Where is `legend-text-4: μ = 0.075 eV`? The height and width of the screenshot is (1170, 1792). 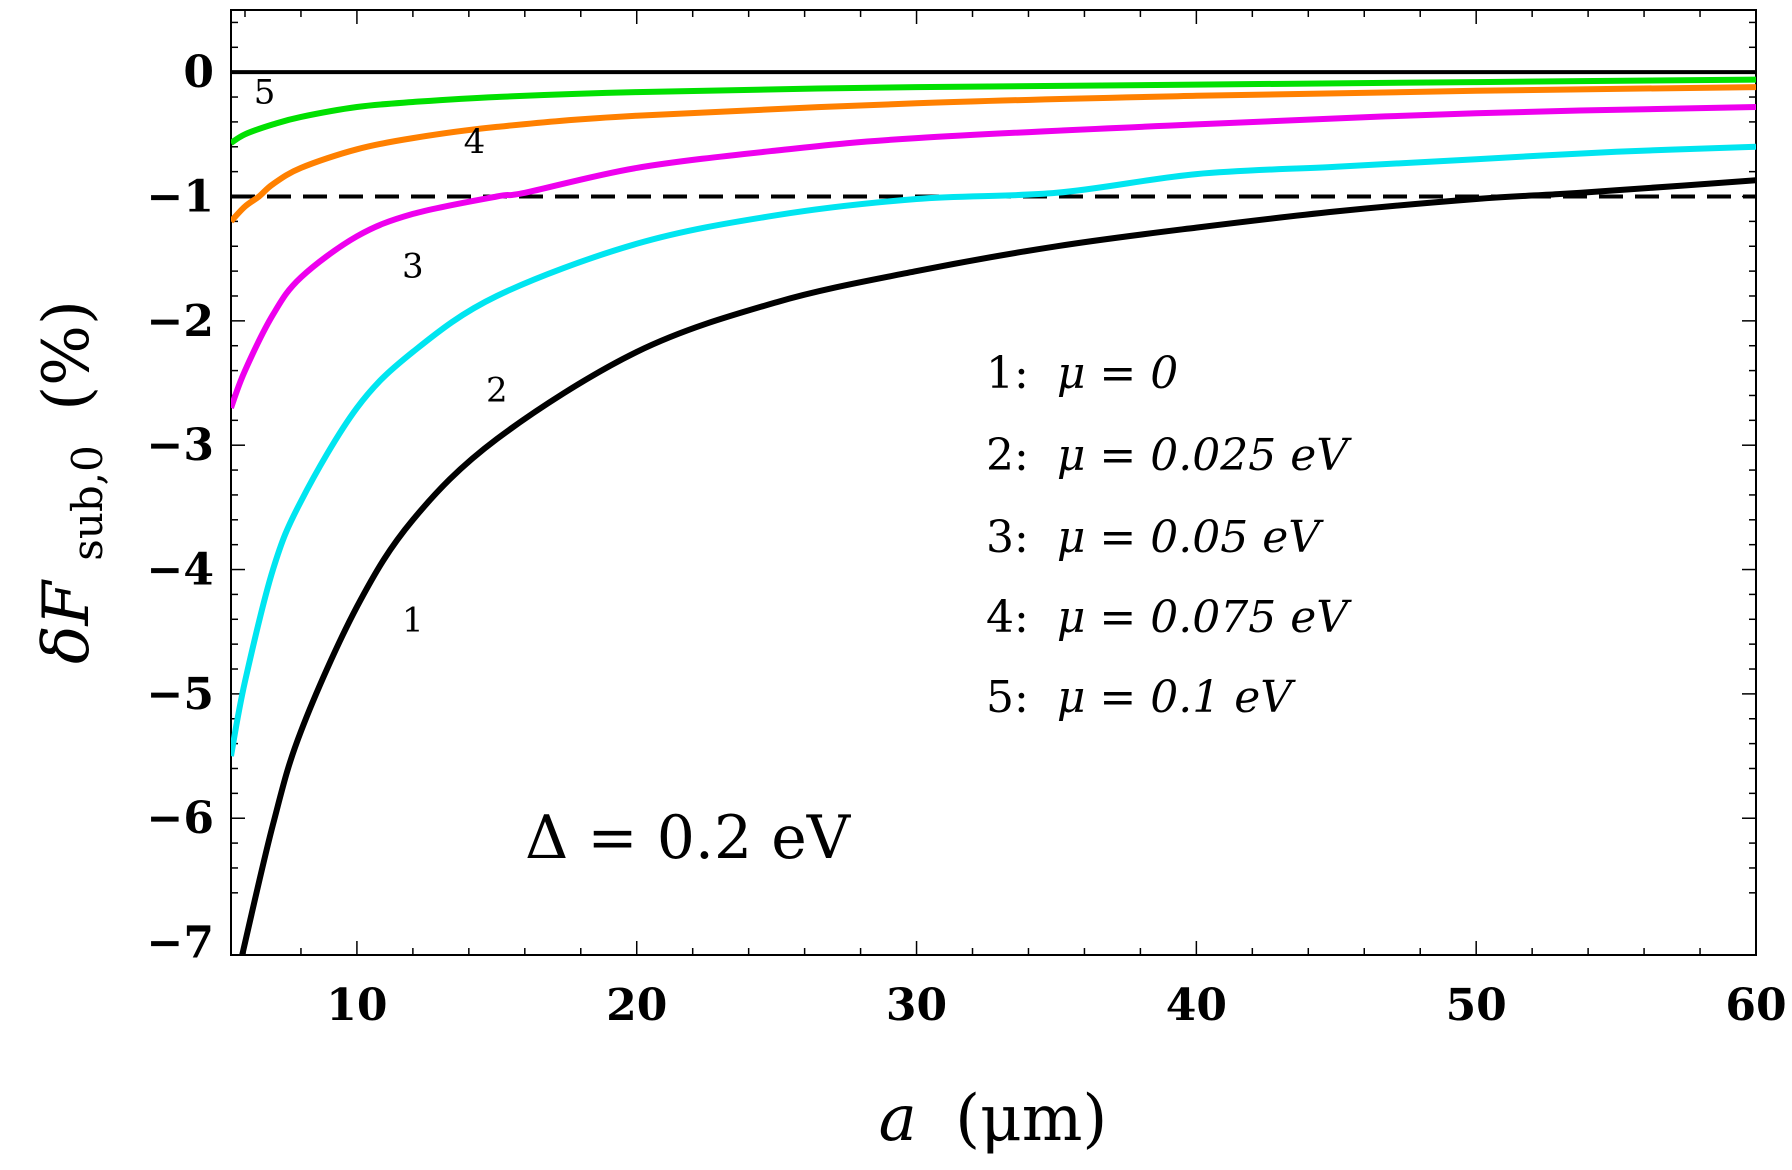 legend-text-4: μ = 0.075 eV is located at coordinates (1204, 617).